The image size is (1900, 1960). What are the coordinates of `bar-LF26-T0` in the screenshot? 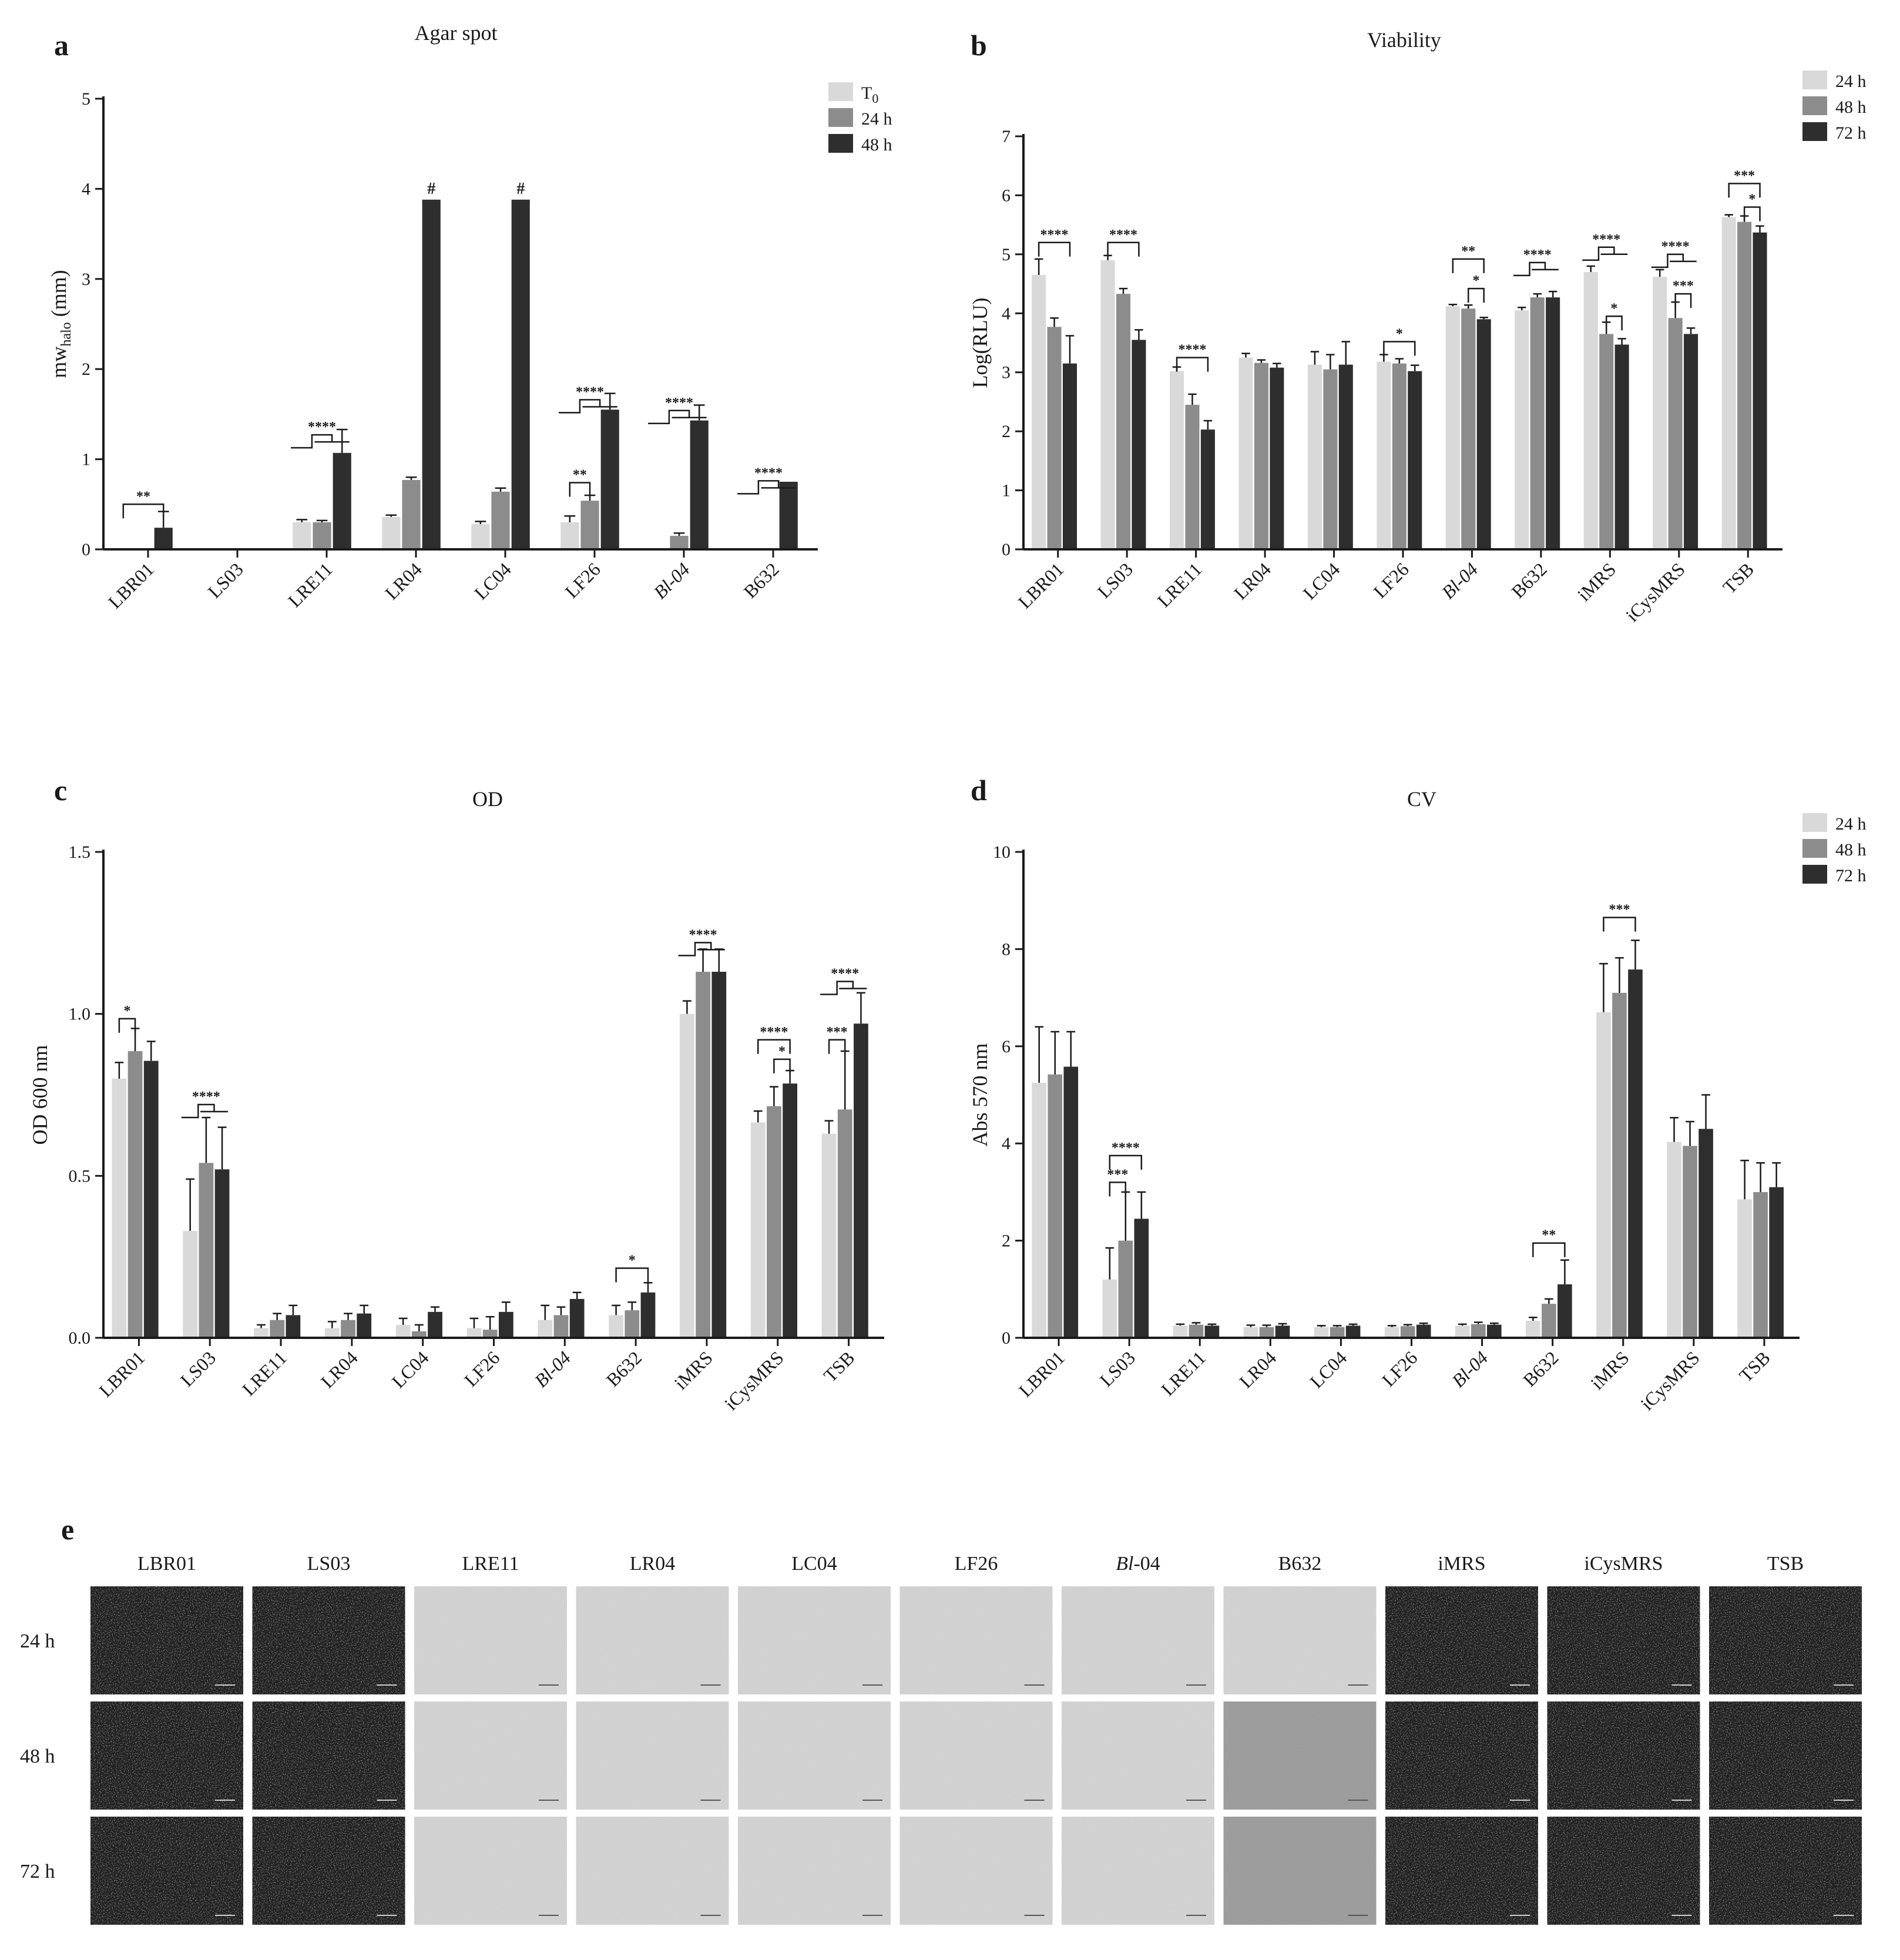 It's located at (570, 535).